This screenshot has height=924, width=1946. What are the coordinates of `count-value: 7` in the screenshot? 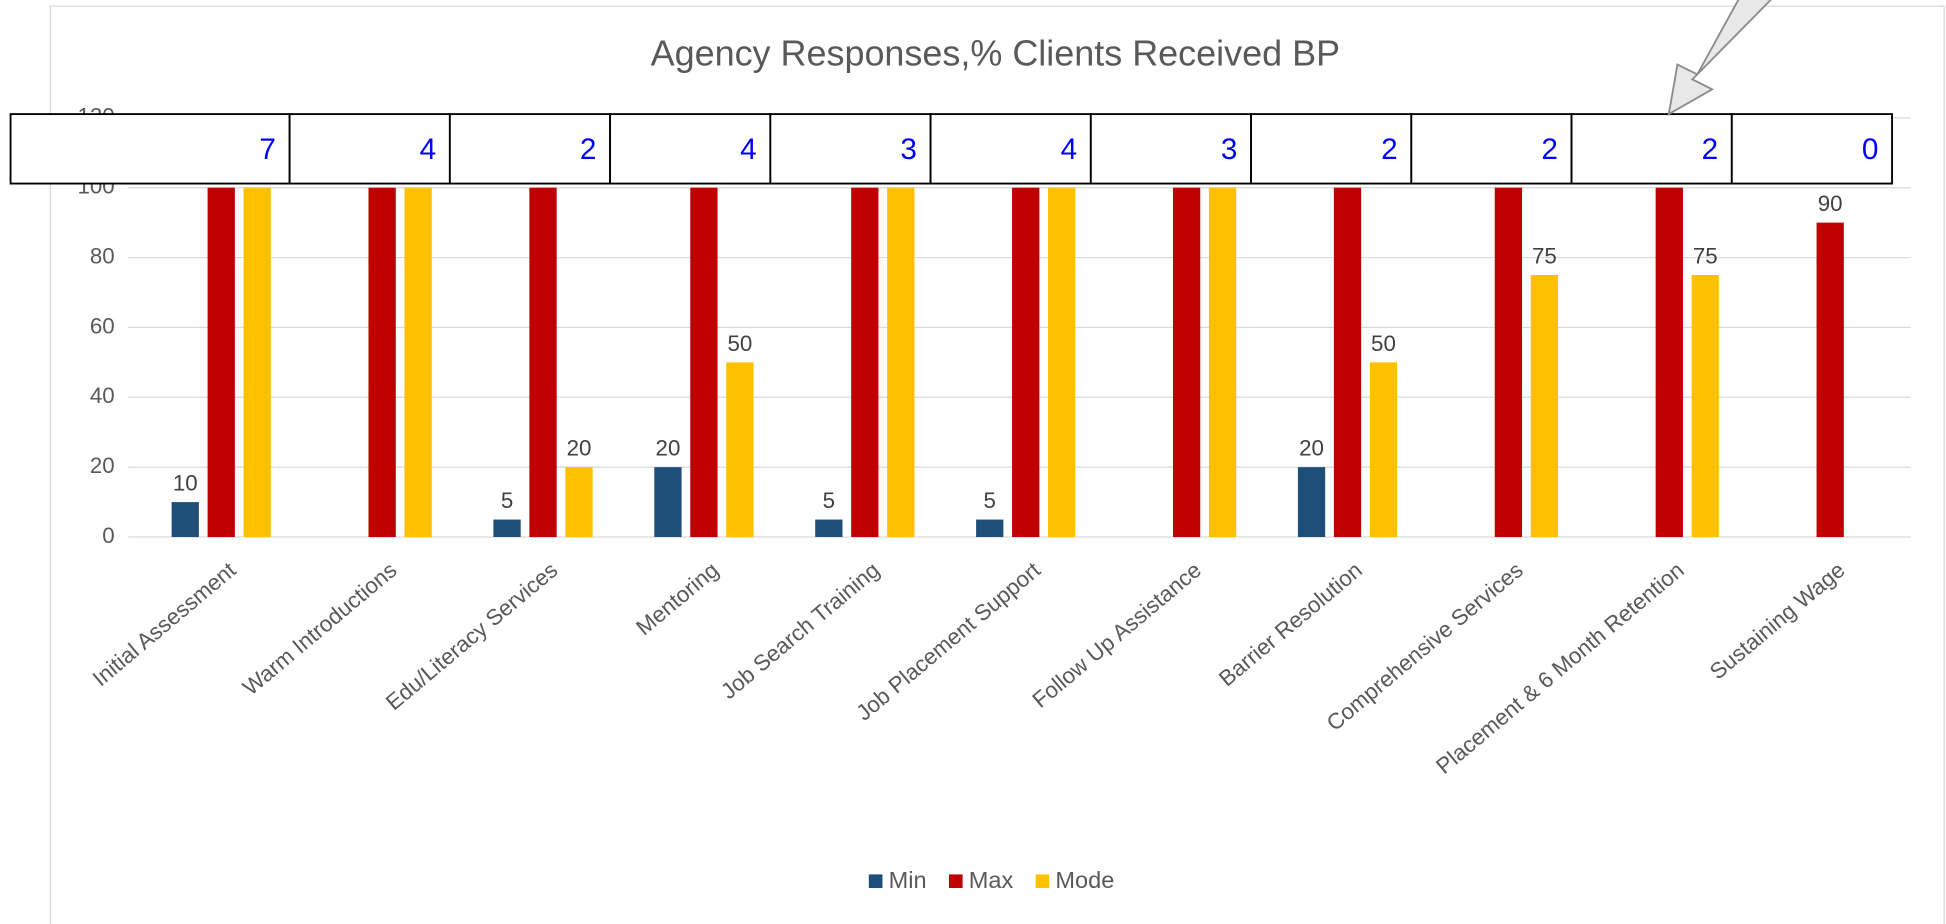 It's located at (267, 149).